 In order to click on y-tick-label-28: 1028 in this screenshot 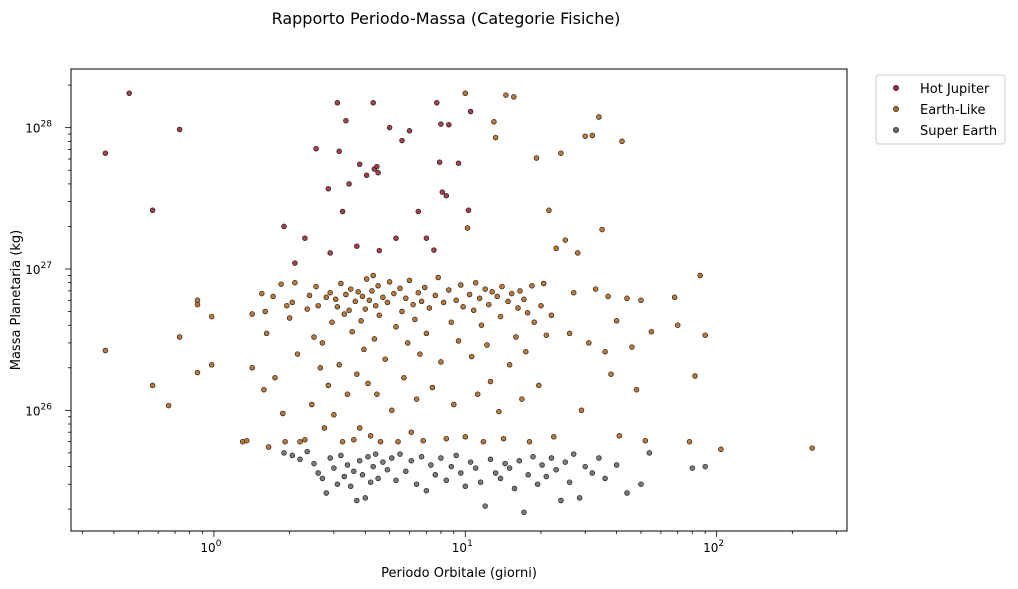, I will do `click(38, 128)`.